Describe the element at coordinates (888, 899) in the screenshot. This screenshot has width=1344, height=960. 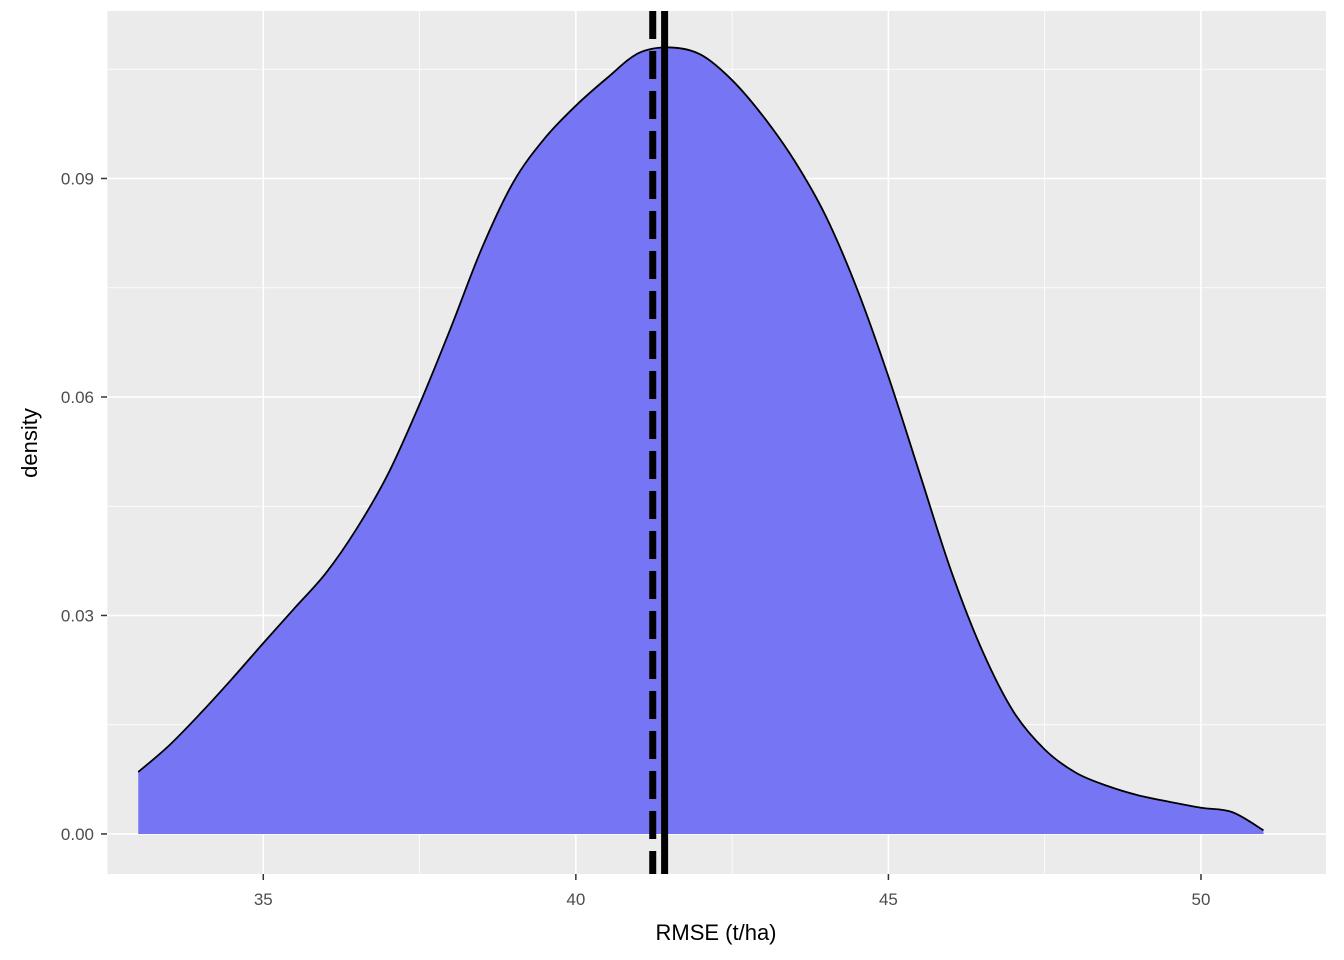
I see `x-tick-label: 45` at that location.